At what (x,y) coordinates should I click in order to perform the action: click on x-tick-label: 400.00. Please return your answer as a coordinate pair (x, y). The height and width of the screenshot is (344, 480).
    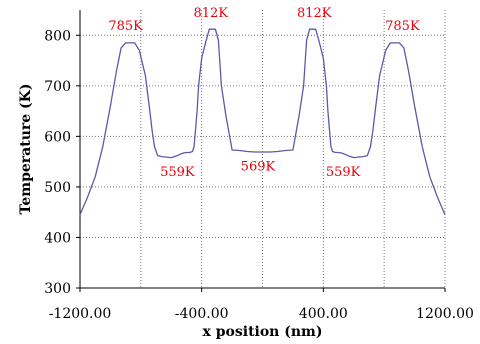
    Looking at the image, I should click on (323, 314).